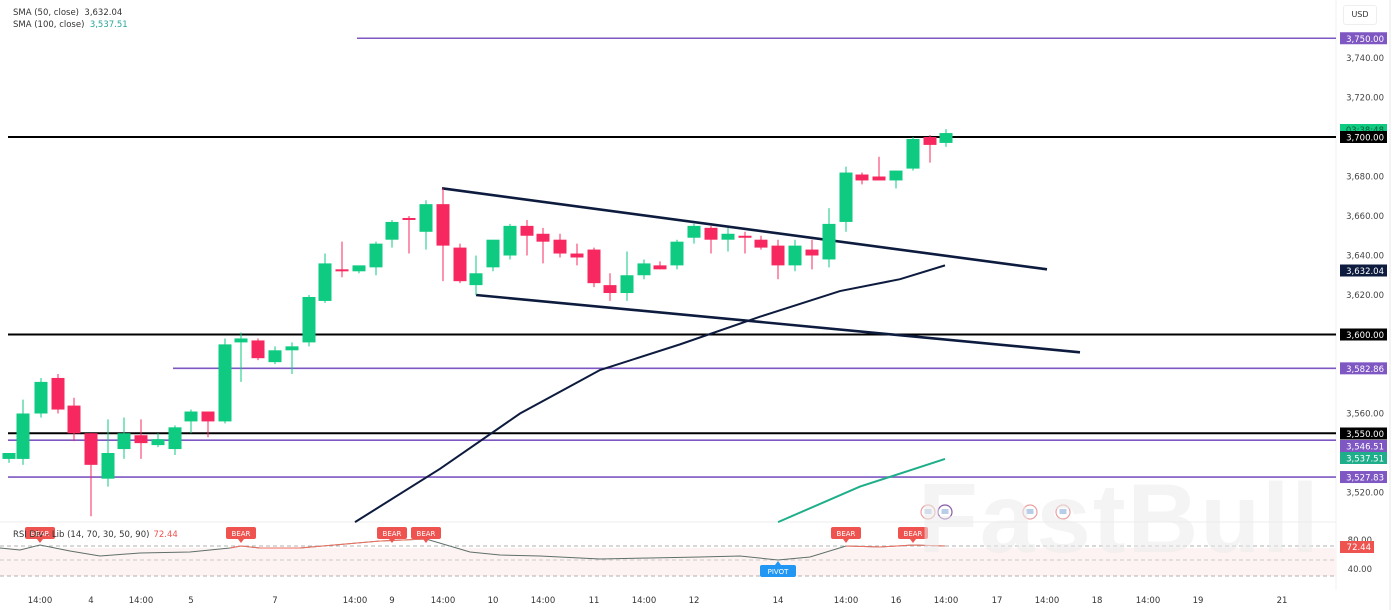  I want to click on sma50-legend: SMA (50, close) 3,632.04, so click(68, 13).